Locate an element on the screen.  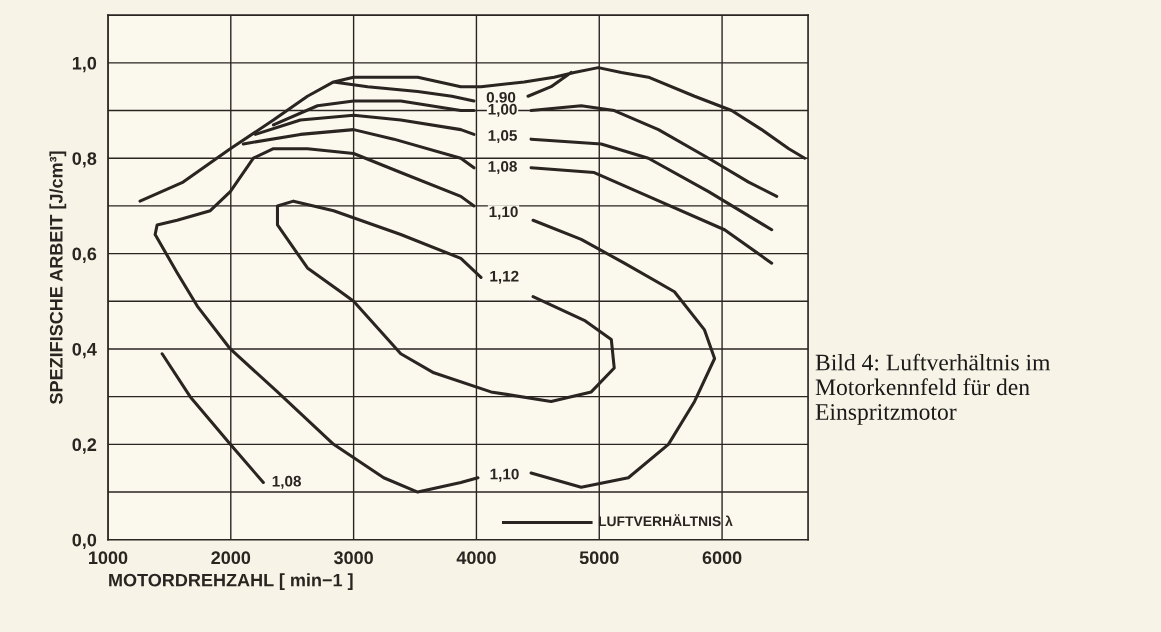
series-label: 0,90 is located at coordinates (501, 98).